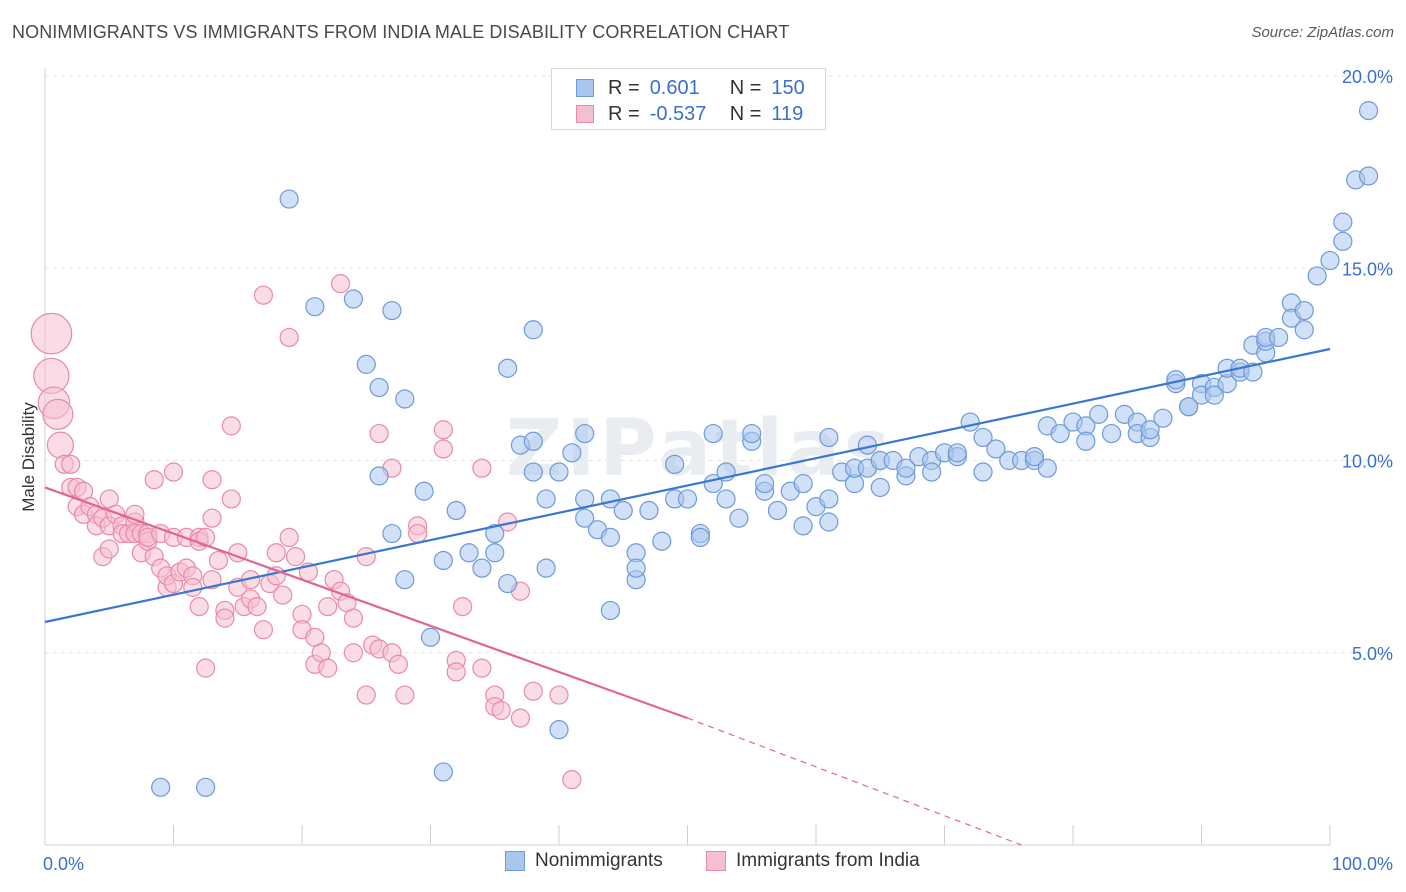 The height and width of the screenshot is (892, 1406). Describe the element at coordinates (1367, 462) in the screenshot. I see `y-tick-label: 10.0%` at that location.